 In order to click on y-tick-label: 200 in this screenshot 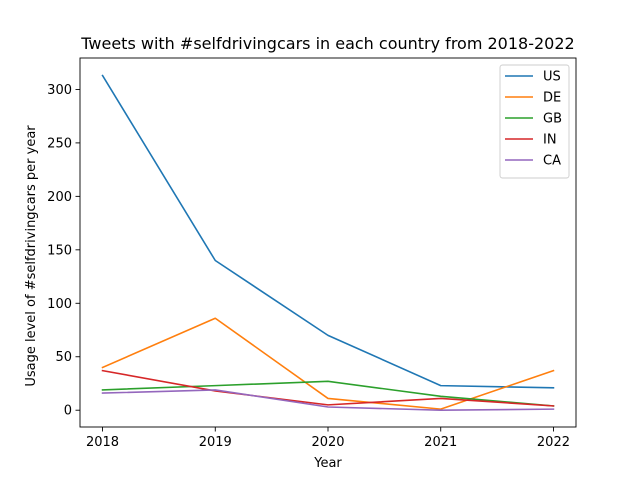, I will do `click(59, 197)`.